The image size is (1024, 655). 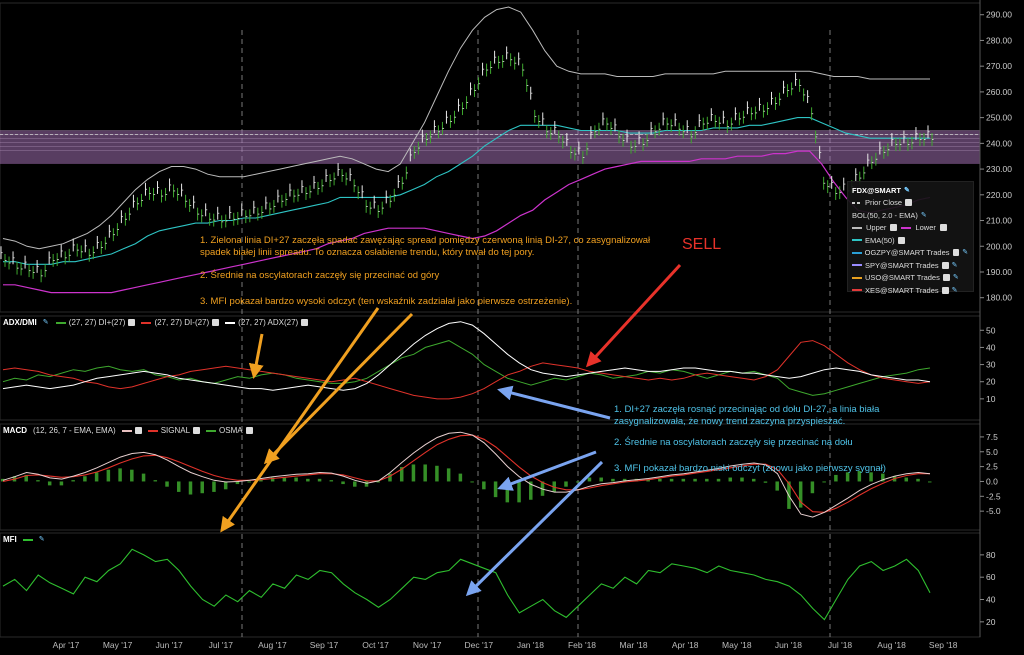 I want to click on legend-macd-line, so click(x=131, y=430).